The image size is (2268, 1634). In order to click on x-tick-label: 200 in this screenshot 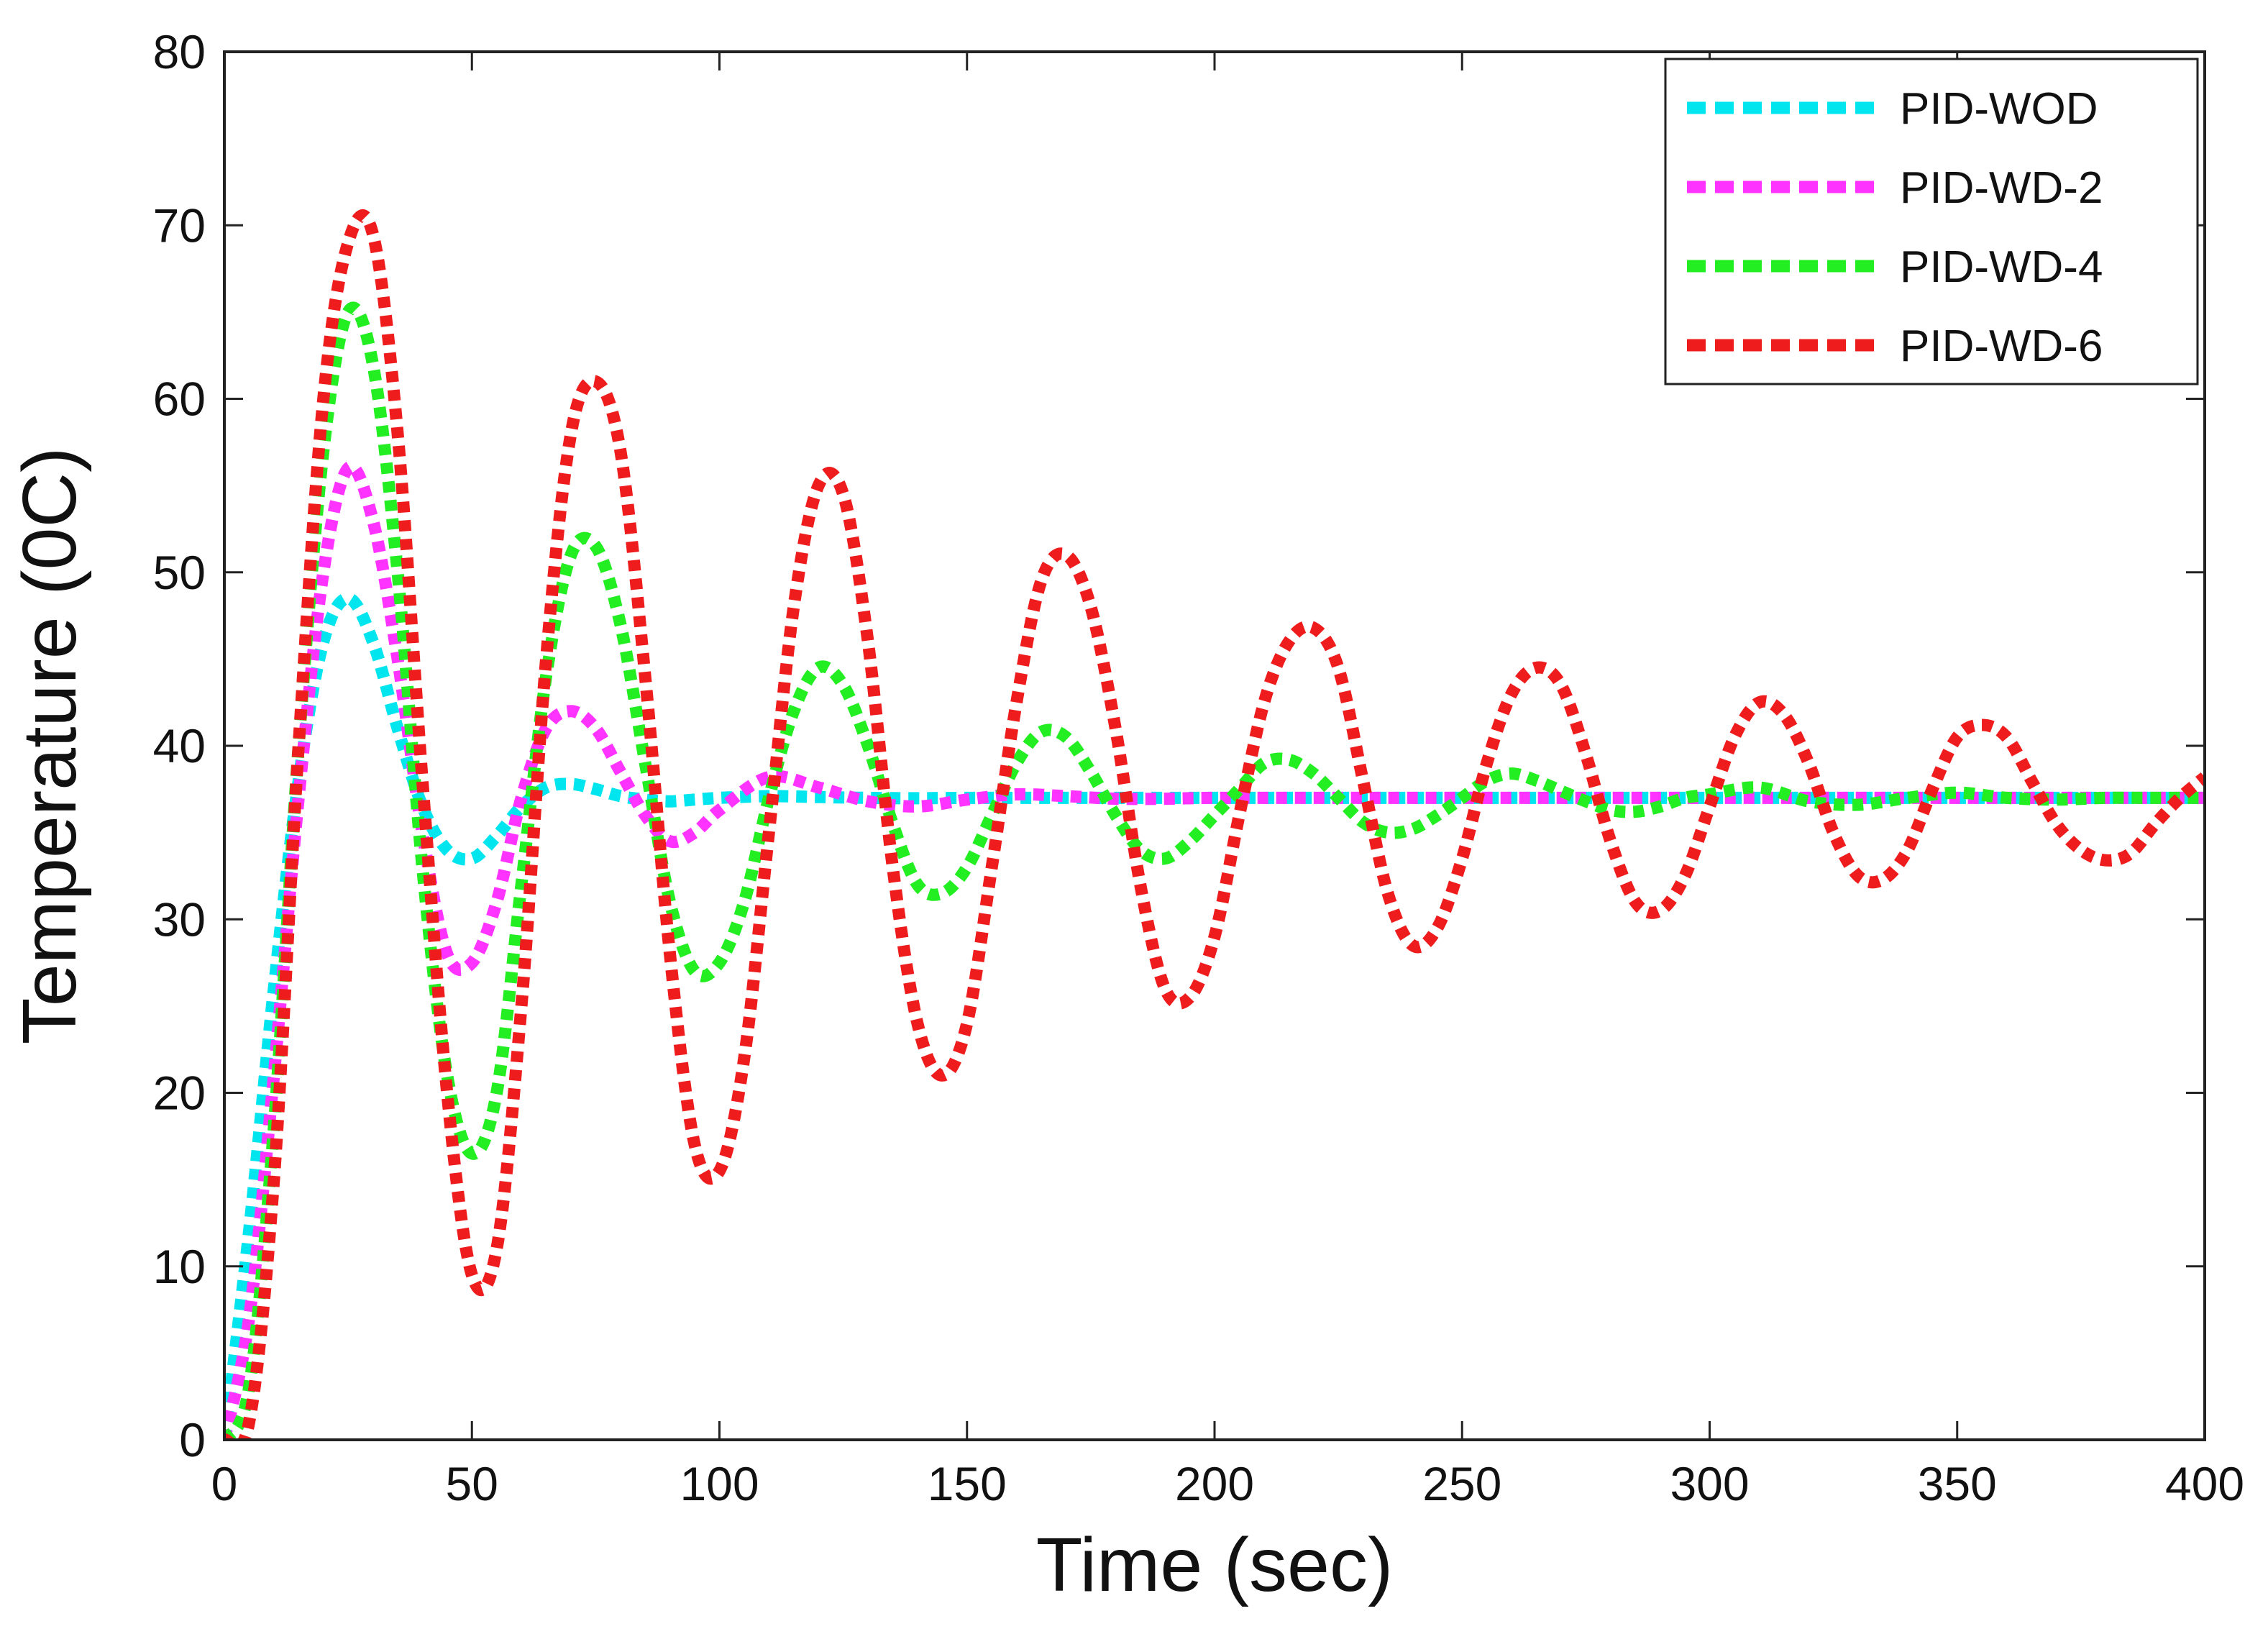, I will do `click(1214, 1483)`.